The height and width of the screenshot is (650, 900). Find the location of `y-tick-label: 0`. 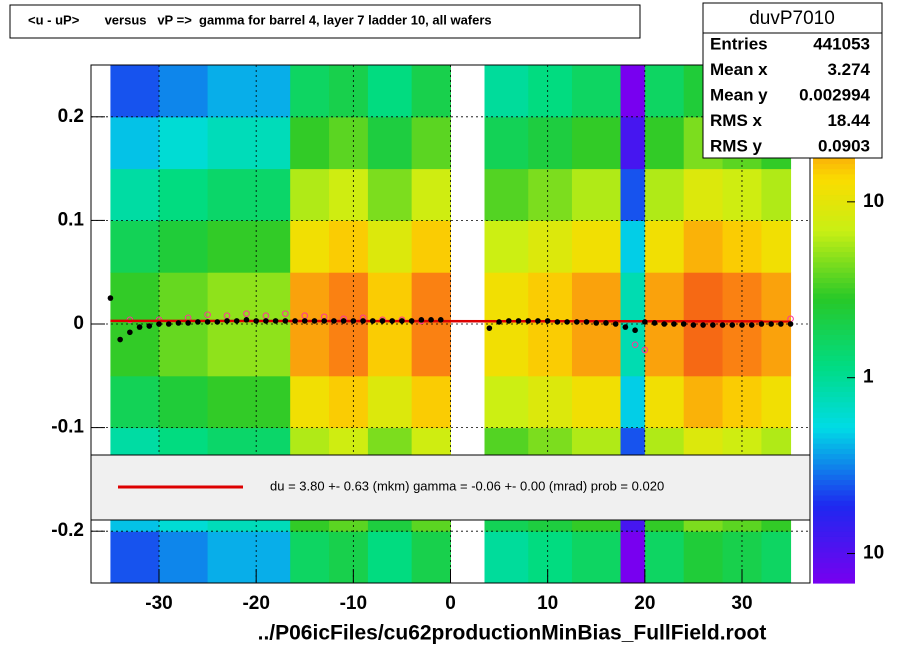

y-tick-label: 0 is located at coordinates (78, 323).